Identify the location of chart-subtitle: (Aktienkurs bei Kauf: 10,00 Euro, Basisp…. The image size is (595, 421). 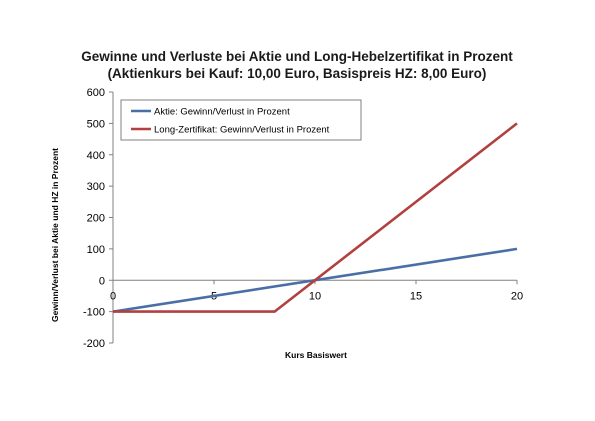
(297, 73).